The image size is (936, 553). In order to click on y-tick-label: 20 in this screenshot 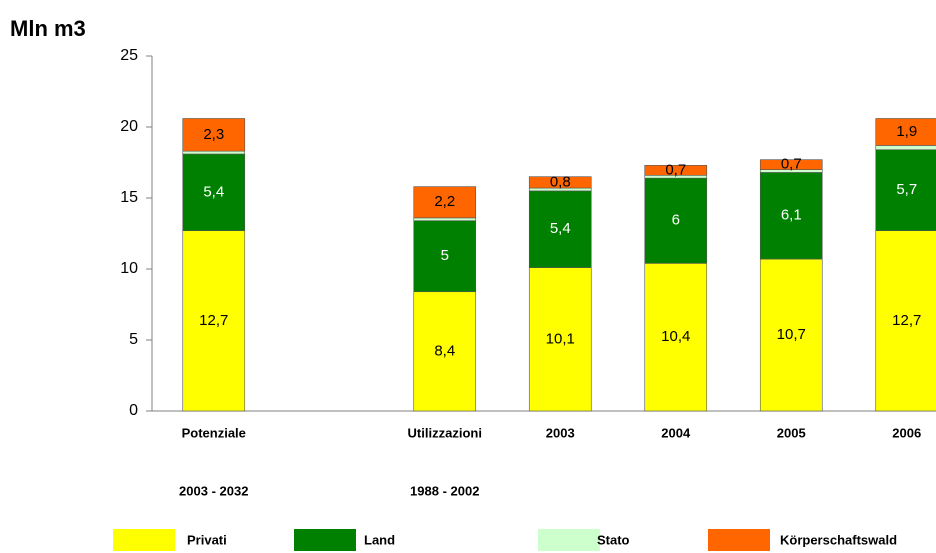, I will do `click(129, 126)`.